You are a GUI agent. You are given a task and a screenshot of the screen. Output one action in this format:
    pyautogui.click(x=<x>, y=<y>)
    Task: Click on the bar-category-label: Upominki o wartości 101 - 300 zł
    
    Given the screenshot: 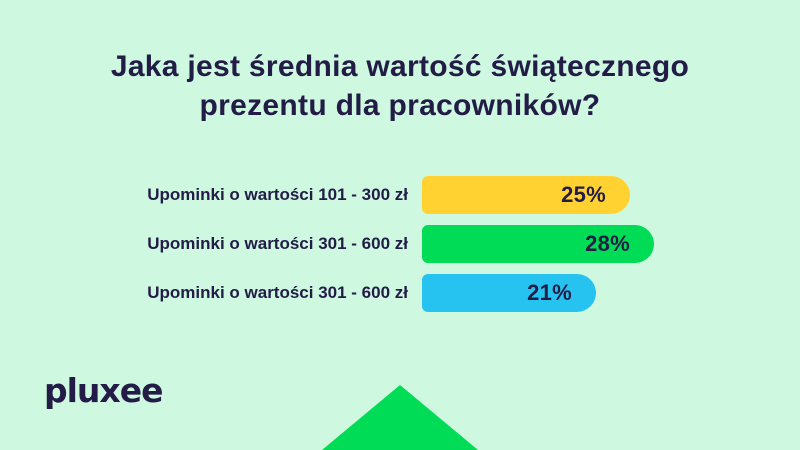 What is the action you would take?
    pyautogui.click(x=277, y=194)
    